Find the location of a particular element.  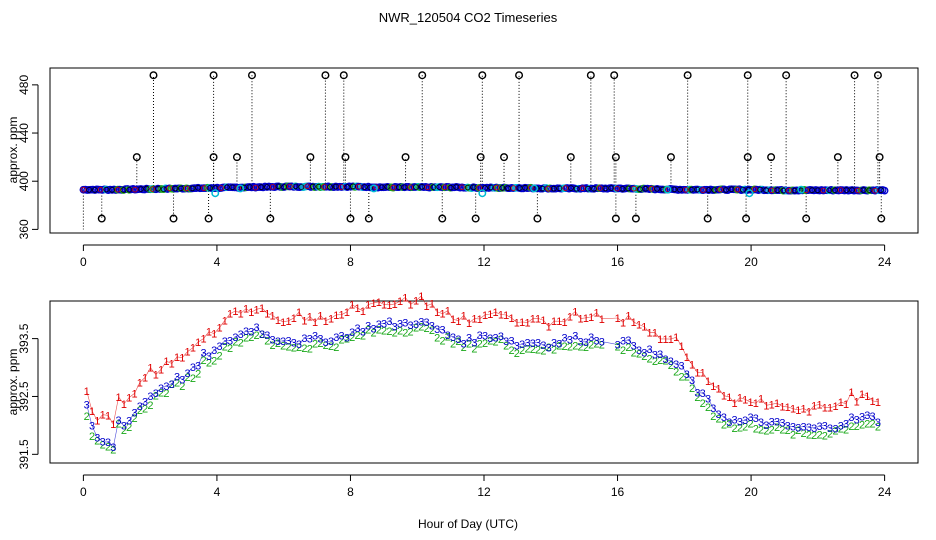

y-tick-label: 440 is located at coordinates (24, 133).